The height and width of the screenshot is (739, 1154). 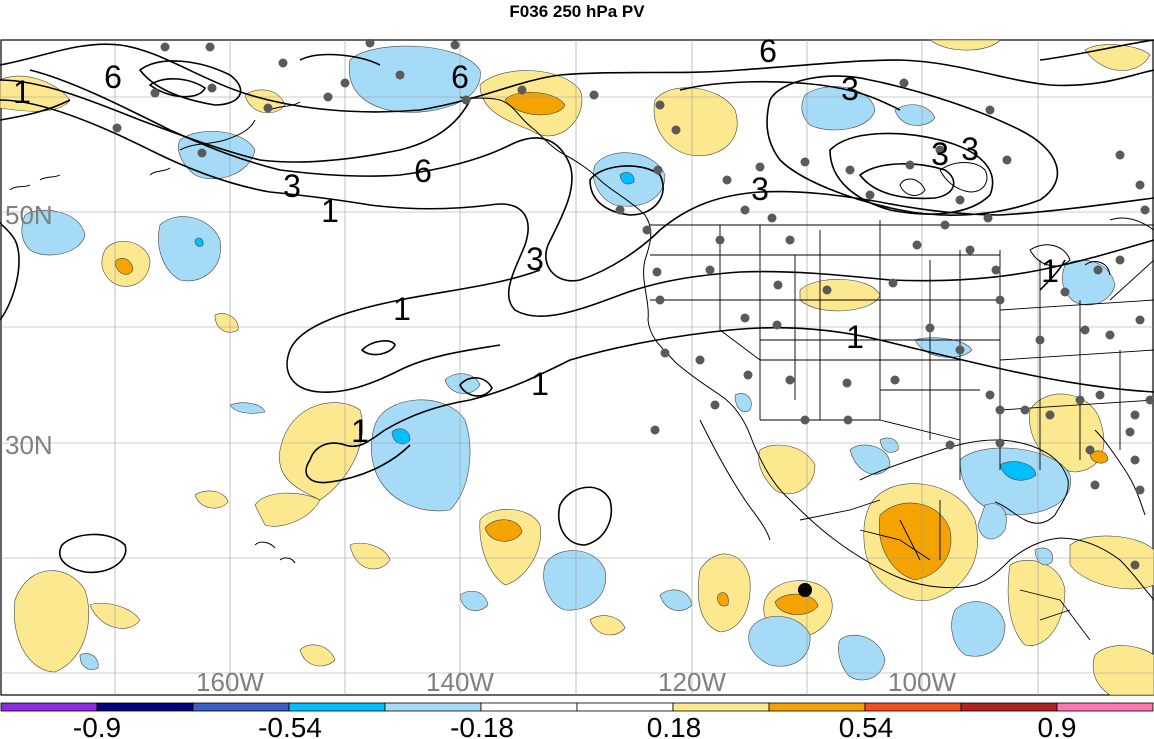 What do you see at coordinates (290, 725) in the screenshot?
I see `colorbar-tick-label: -0.54` at bounding box center [290, 725].